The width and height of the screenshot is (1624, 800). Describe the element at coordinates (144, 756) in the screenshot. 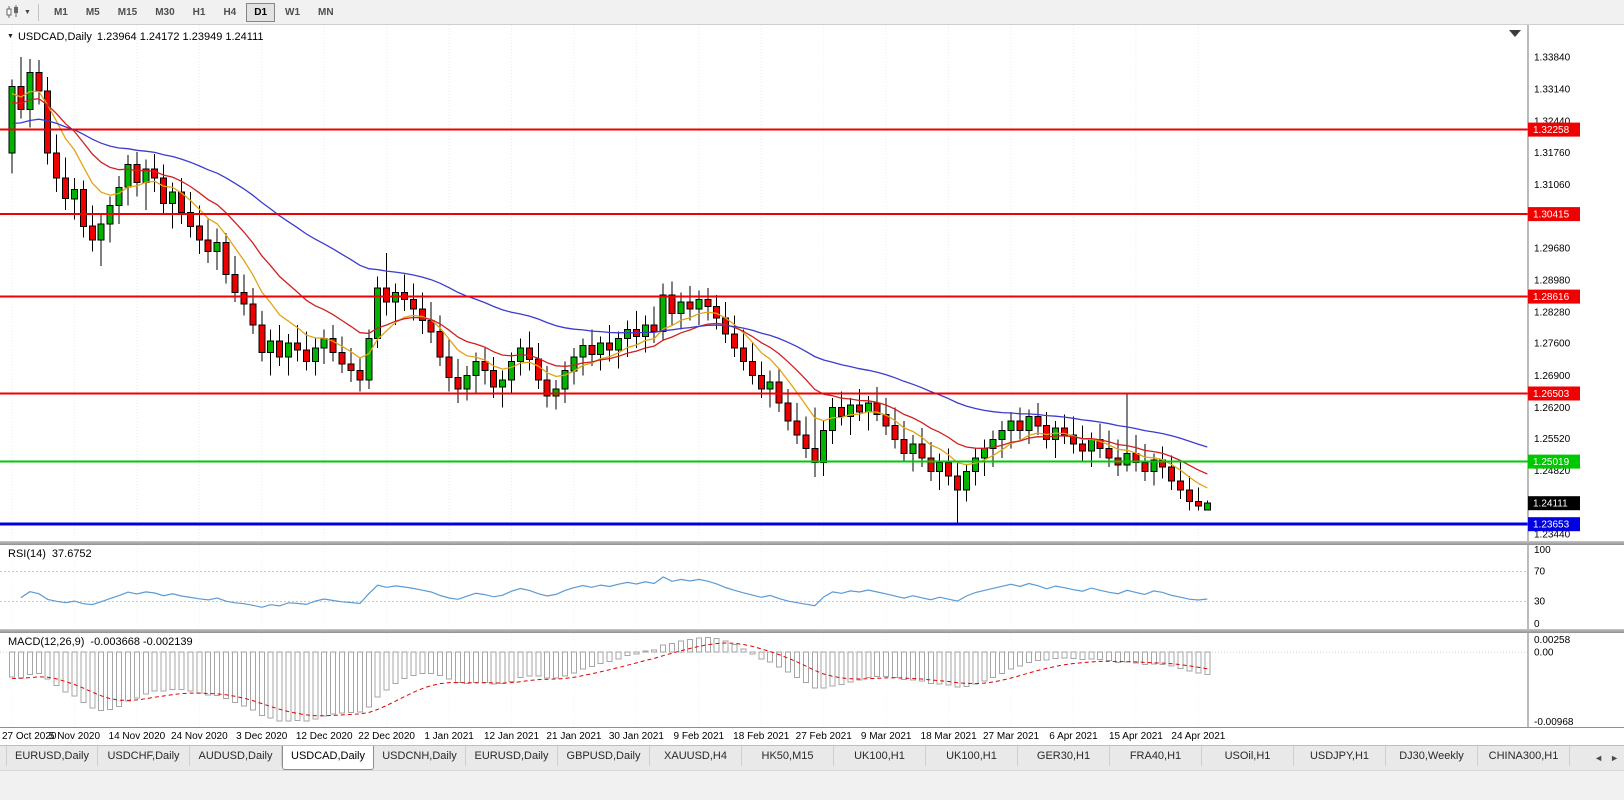

I see `chart-tab-usdchf-daily: USDCHF,Daily` at that location.